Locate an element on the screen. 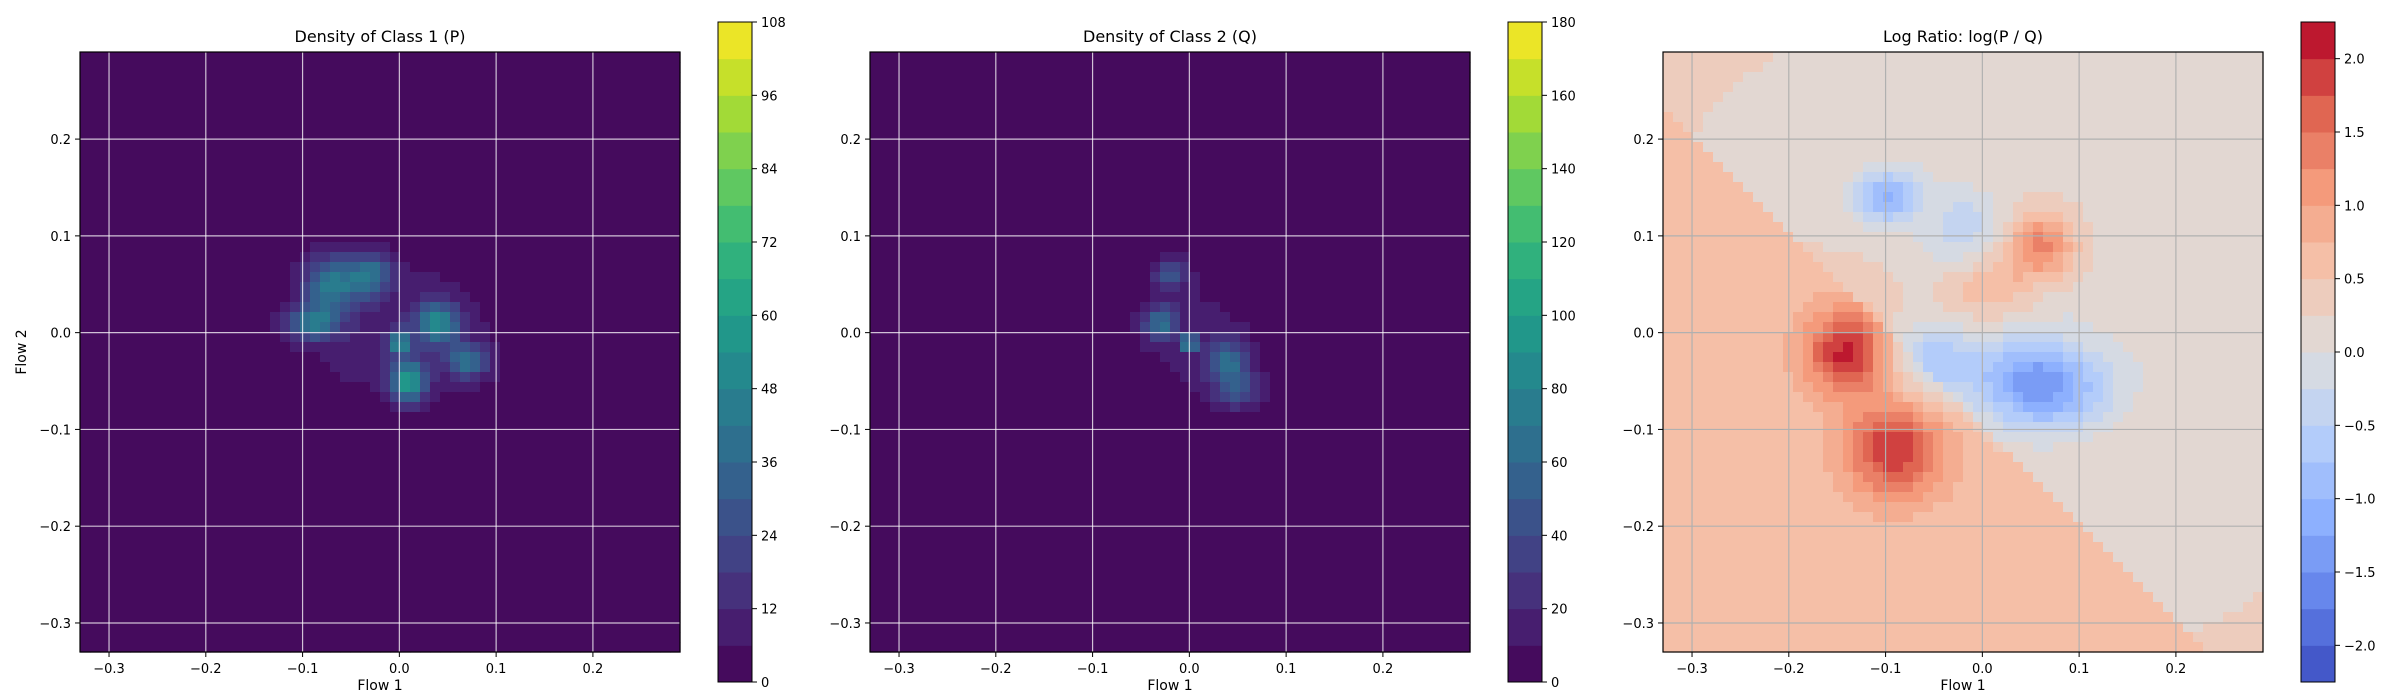 The width and height of the screenshot is (2400, 700). y-tick-label: −0.2 is located at coordinates (55, 527).